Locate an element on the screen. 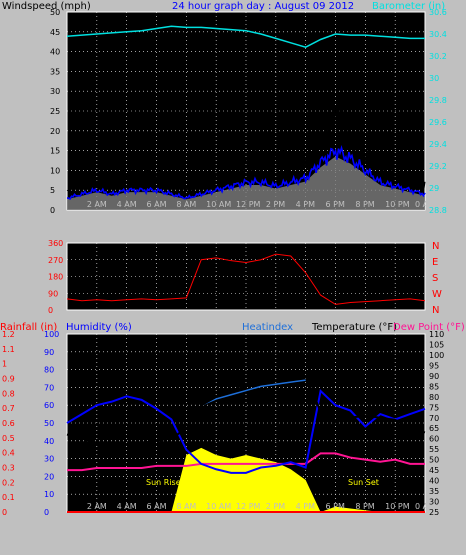 This screenshot has height=555, width=466. humidity-line is located at coordinates (246, 431).